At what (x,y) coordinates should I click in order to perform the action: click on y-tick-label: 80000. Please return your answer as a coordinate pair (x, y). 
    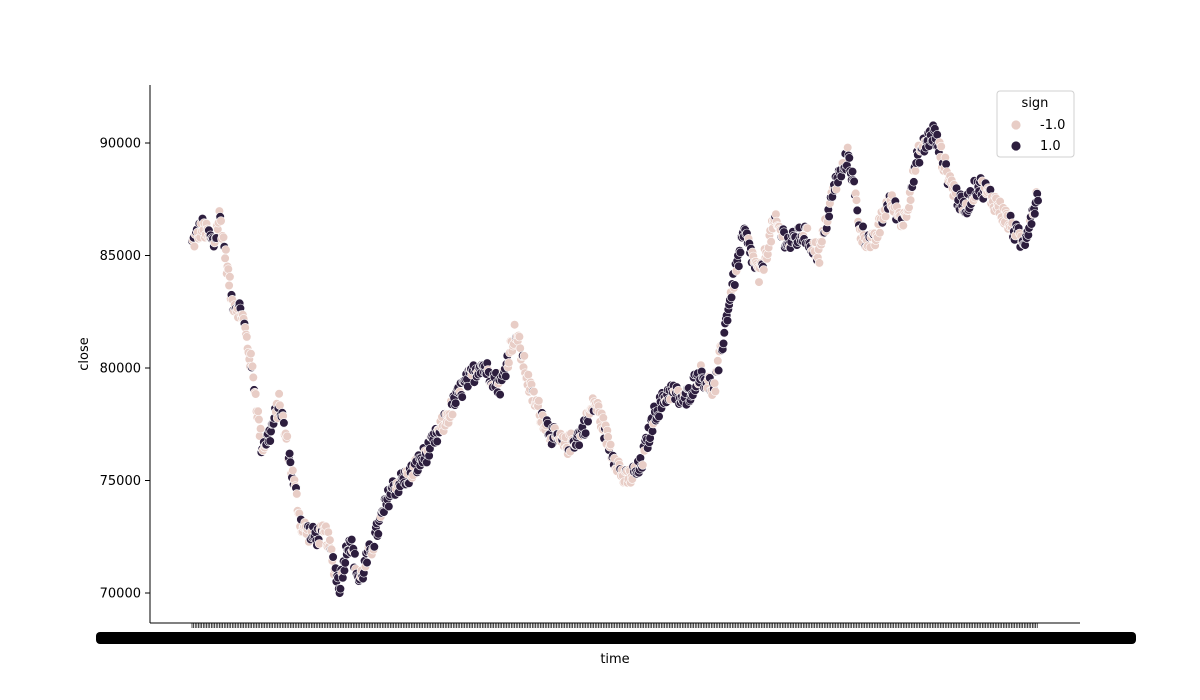
    Looking at the image, I should click on (120, 369).